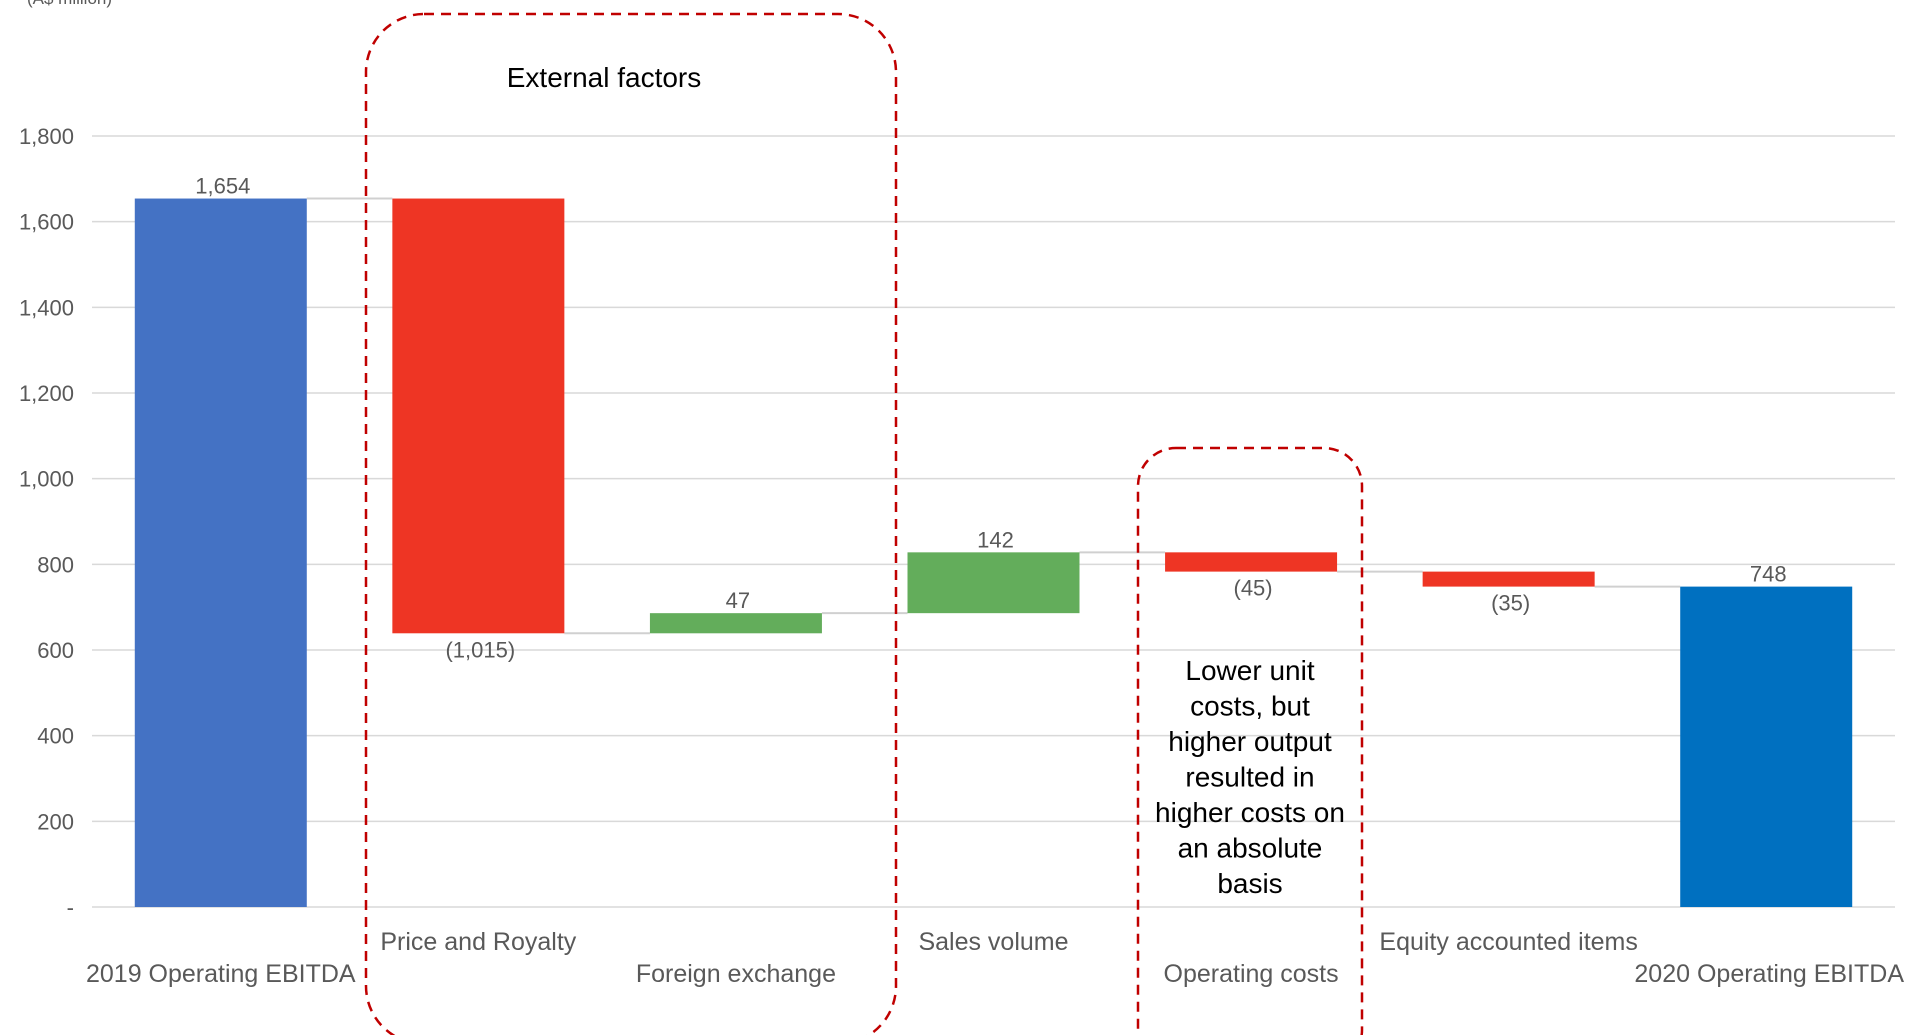 The image size is (1909, 1035). I want to click on data-label: (45), so click(1253, 588).